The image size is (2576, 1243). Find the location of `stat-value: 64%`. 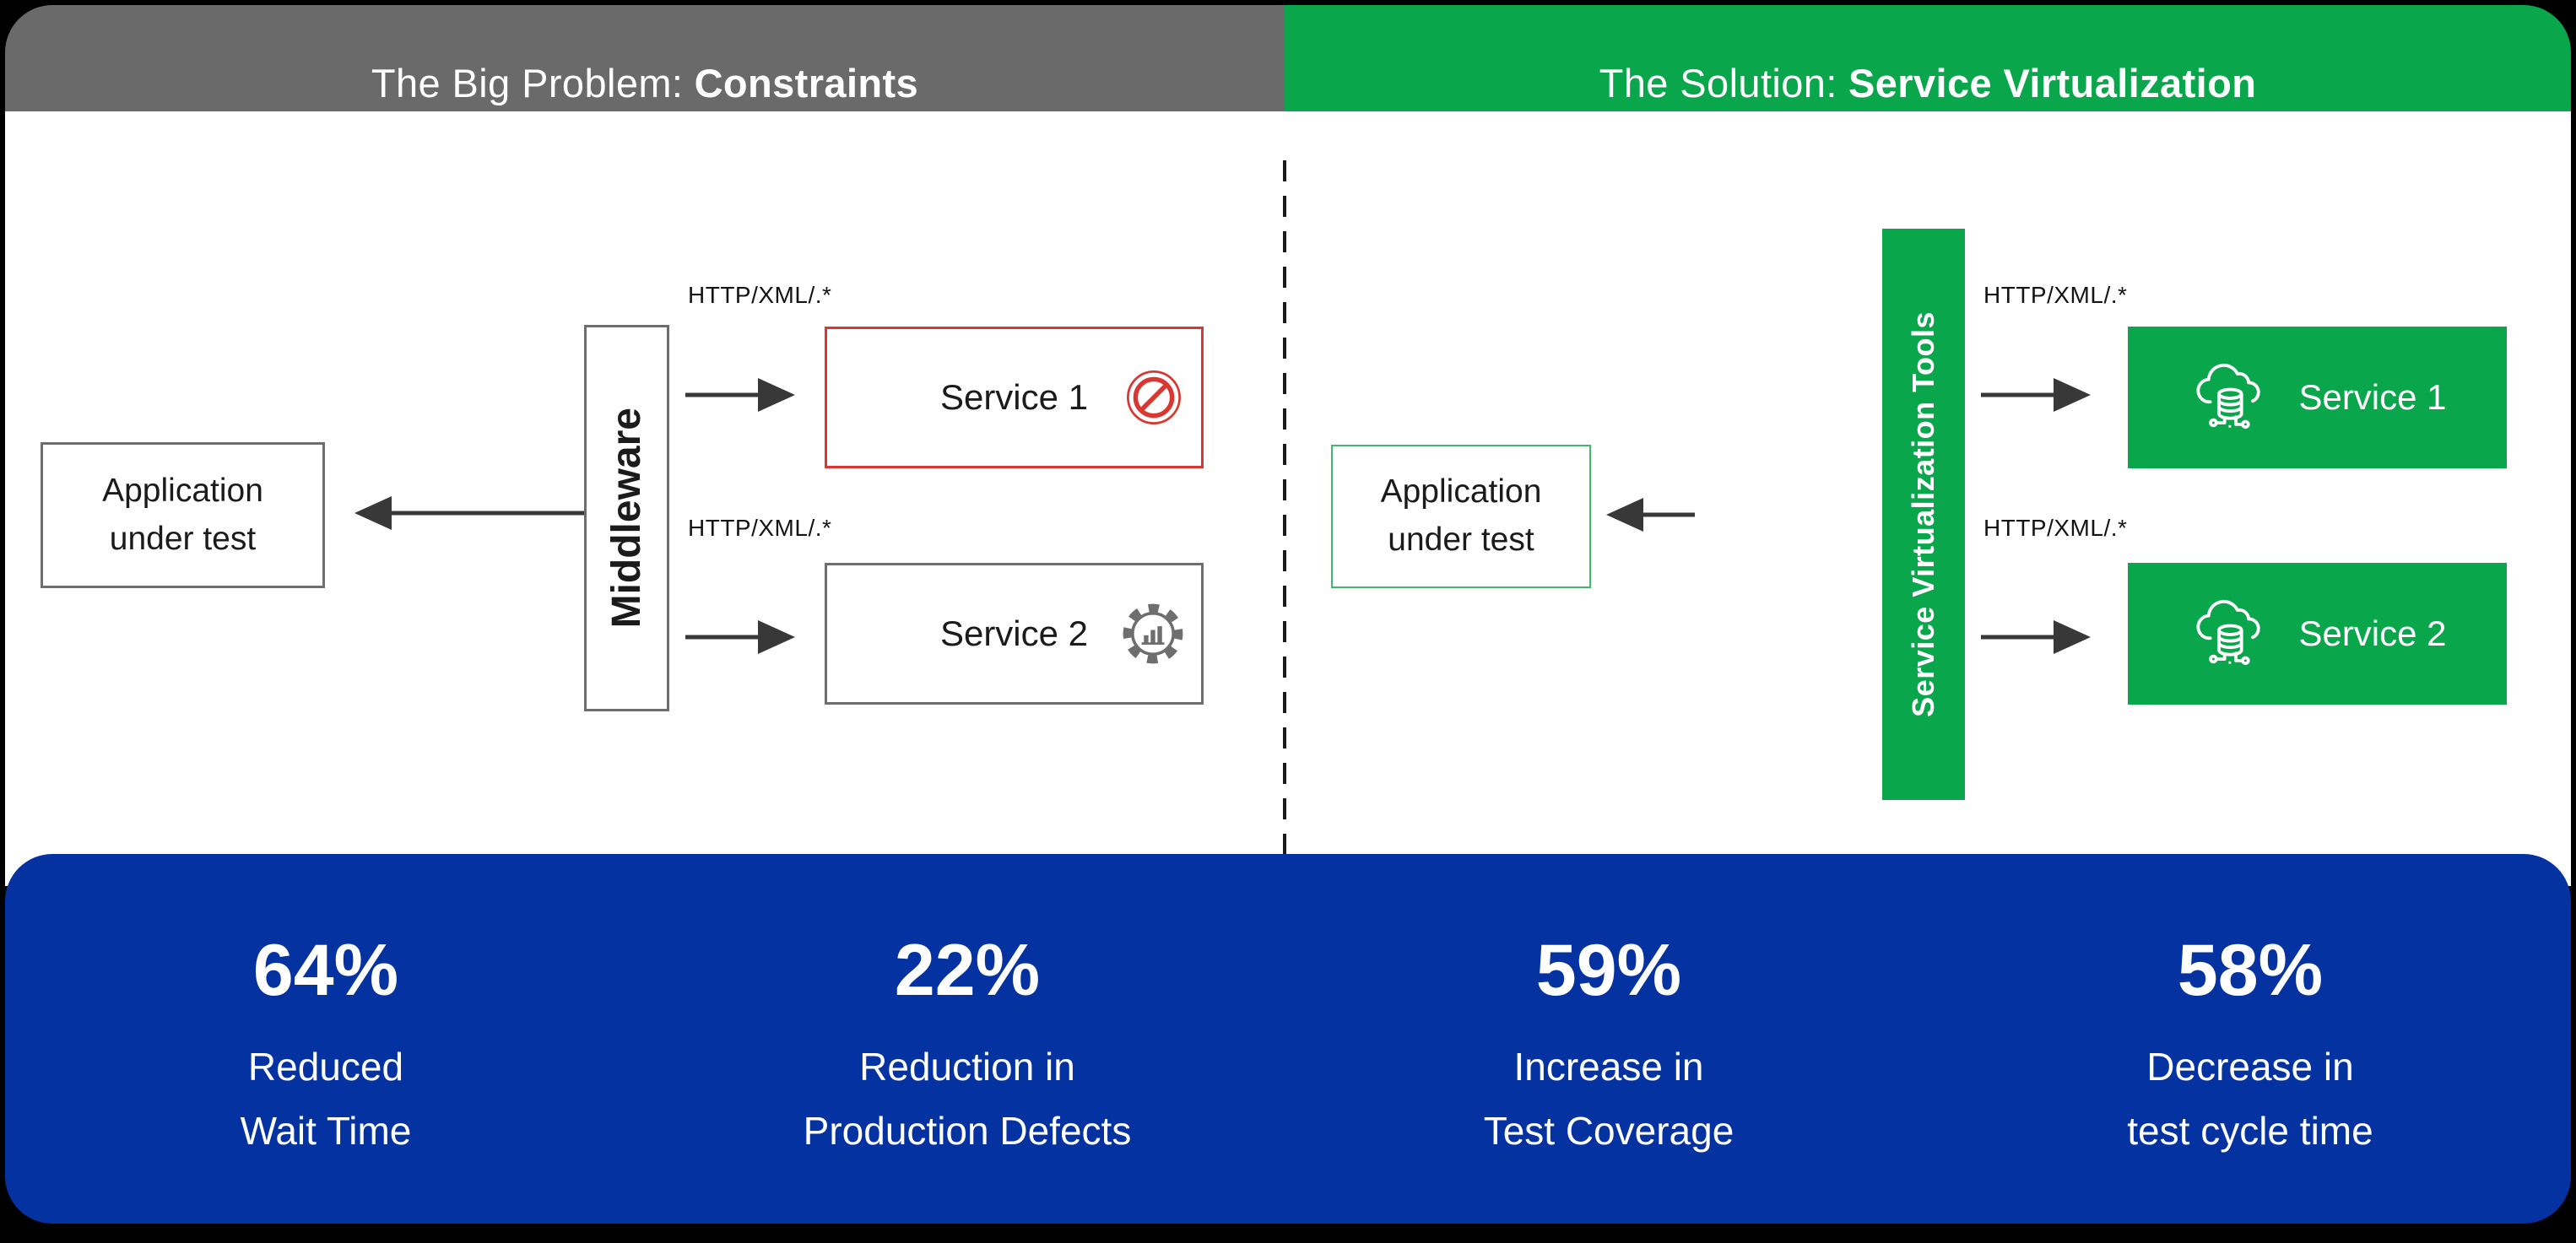

stat-value: 64% is located at coordinates (325, 970).